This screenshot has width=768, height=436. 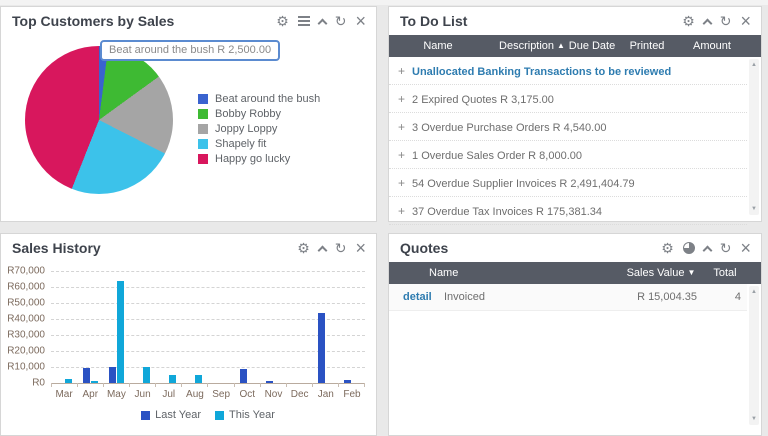 I want to click on quote-row: detail Invoiced R 15,004.35 4, so click(x=568, y=297).